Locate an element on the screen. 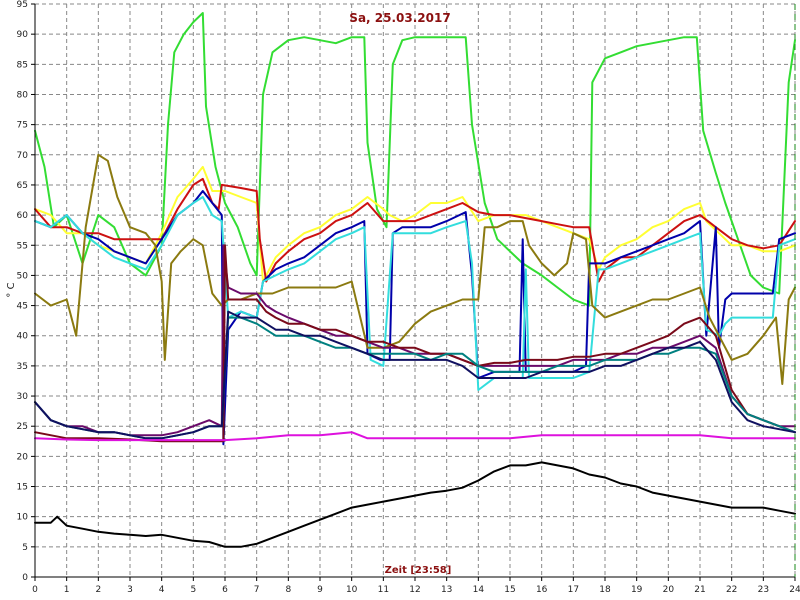 This screenshot has width=800, height=600. x-tick-label-5: 5 is located at coordinates (193, 590).